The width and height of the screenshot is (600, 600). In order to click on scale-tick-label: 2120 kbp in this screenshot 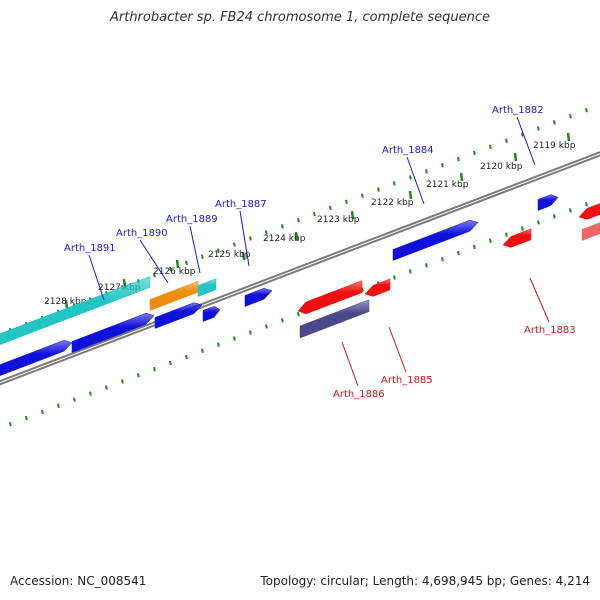, I will do `click(501, 167)`.